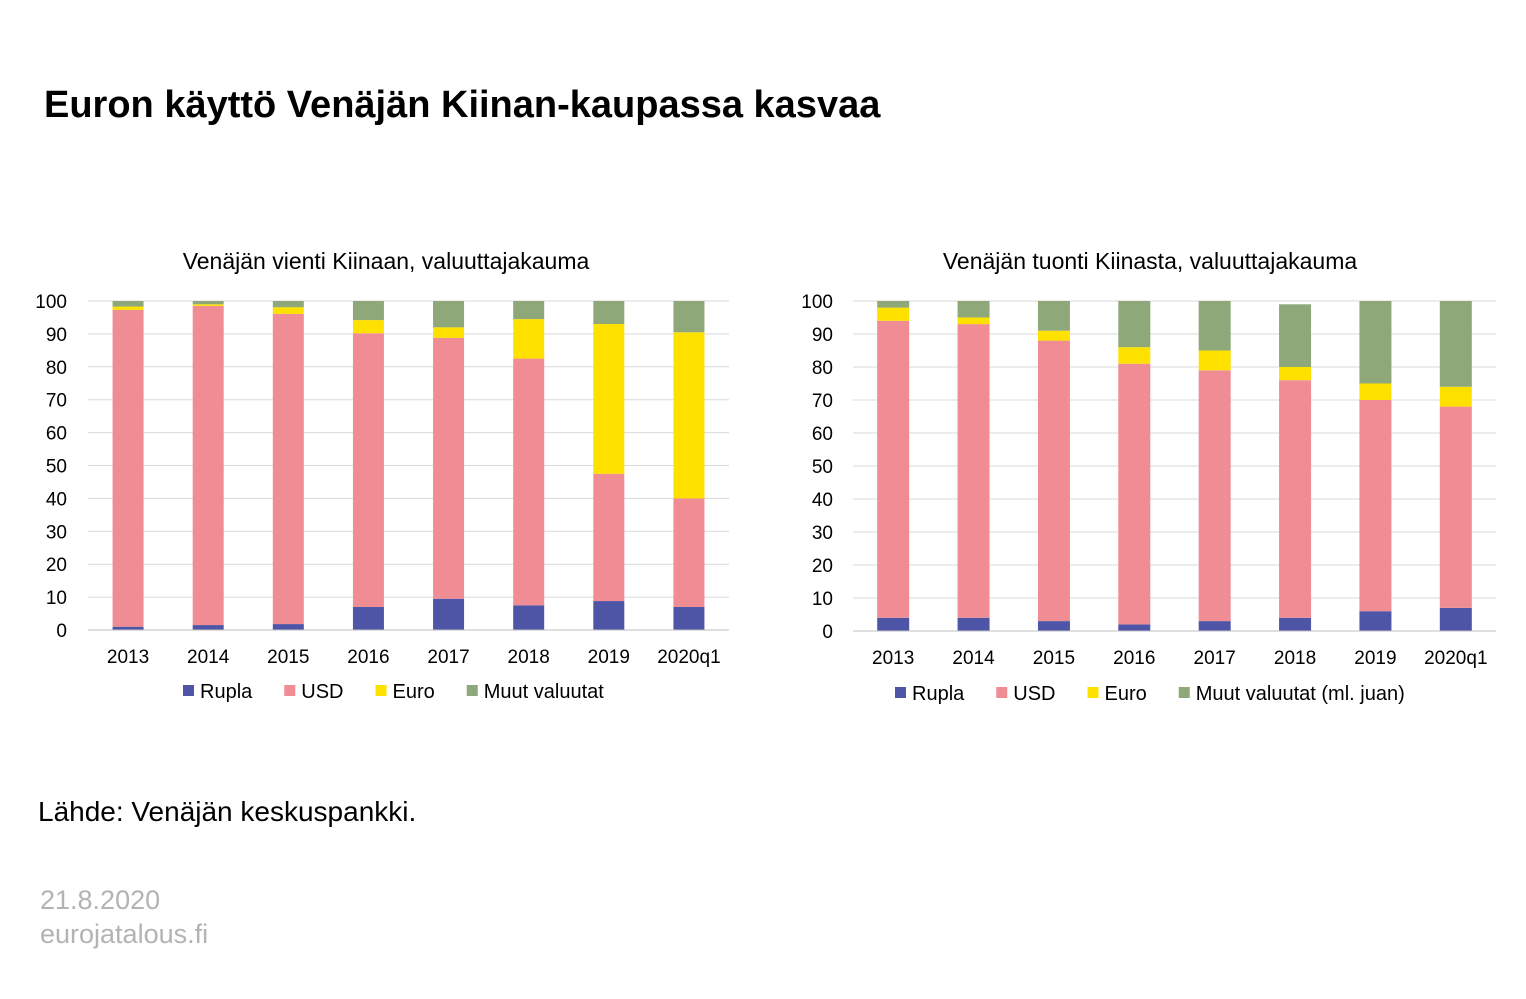 This screenshot has width=1526, height=999. What do you see at coordinates (1455, 658) in the screenshot?
I see `import-x-tick-label: 2020q1` at bounding box center [1455, 658].